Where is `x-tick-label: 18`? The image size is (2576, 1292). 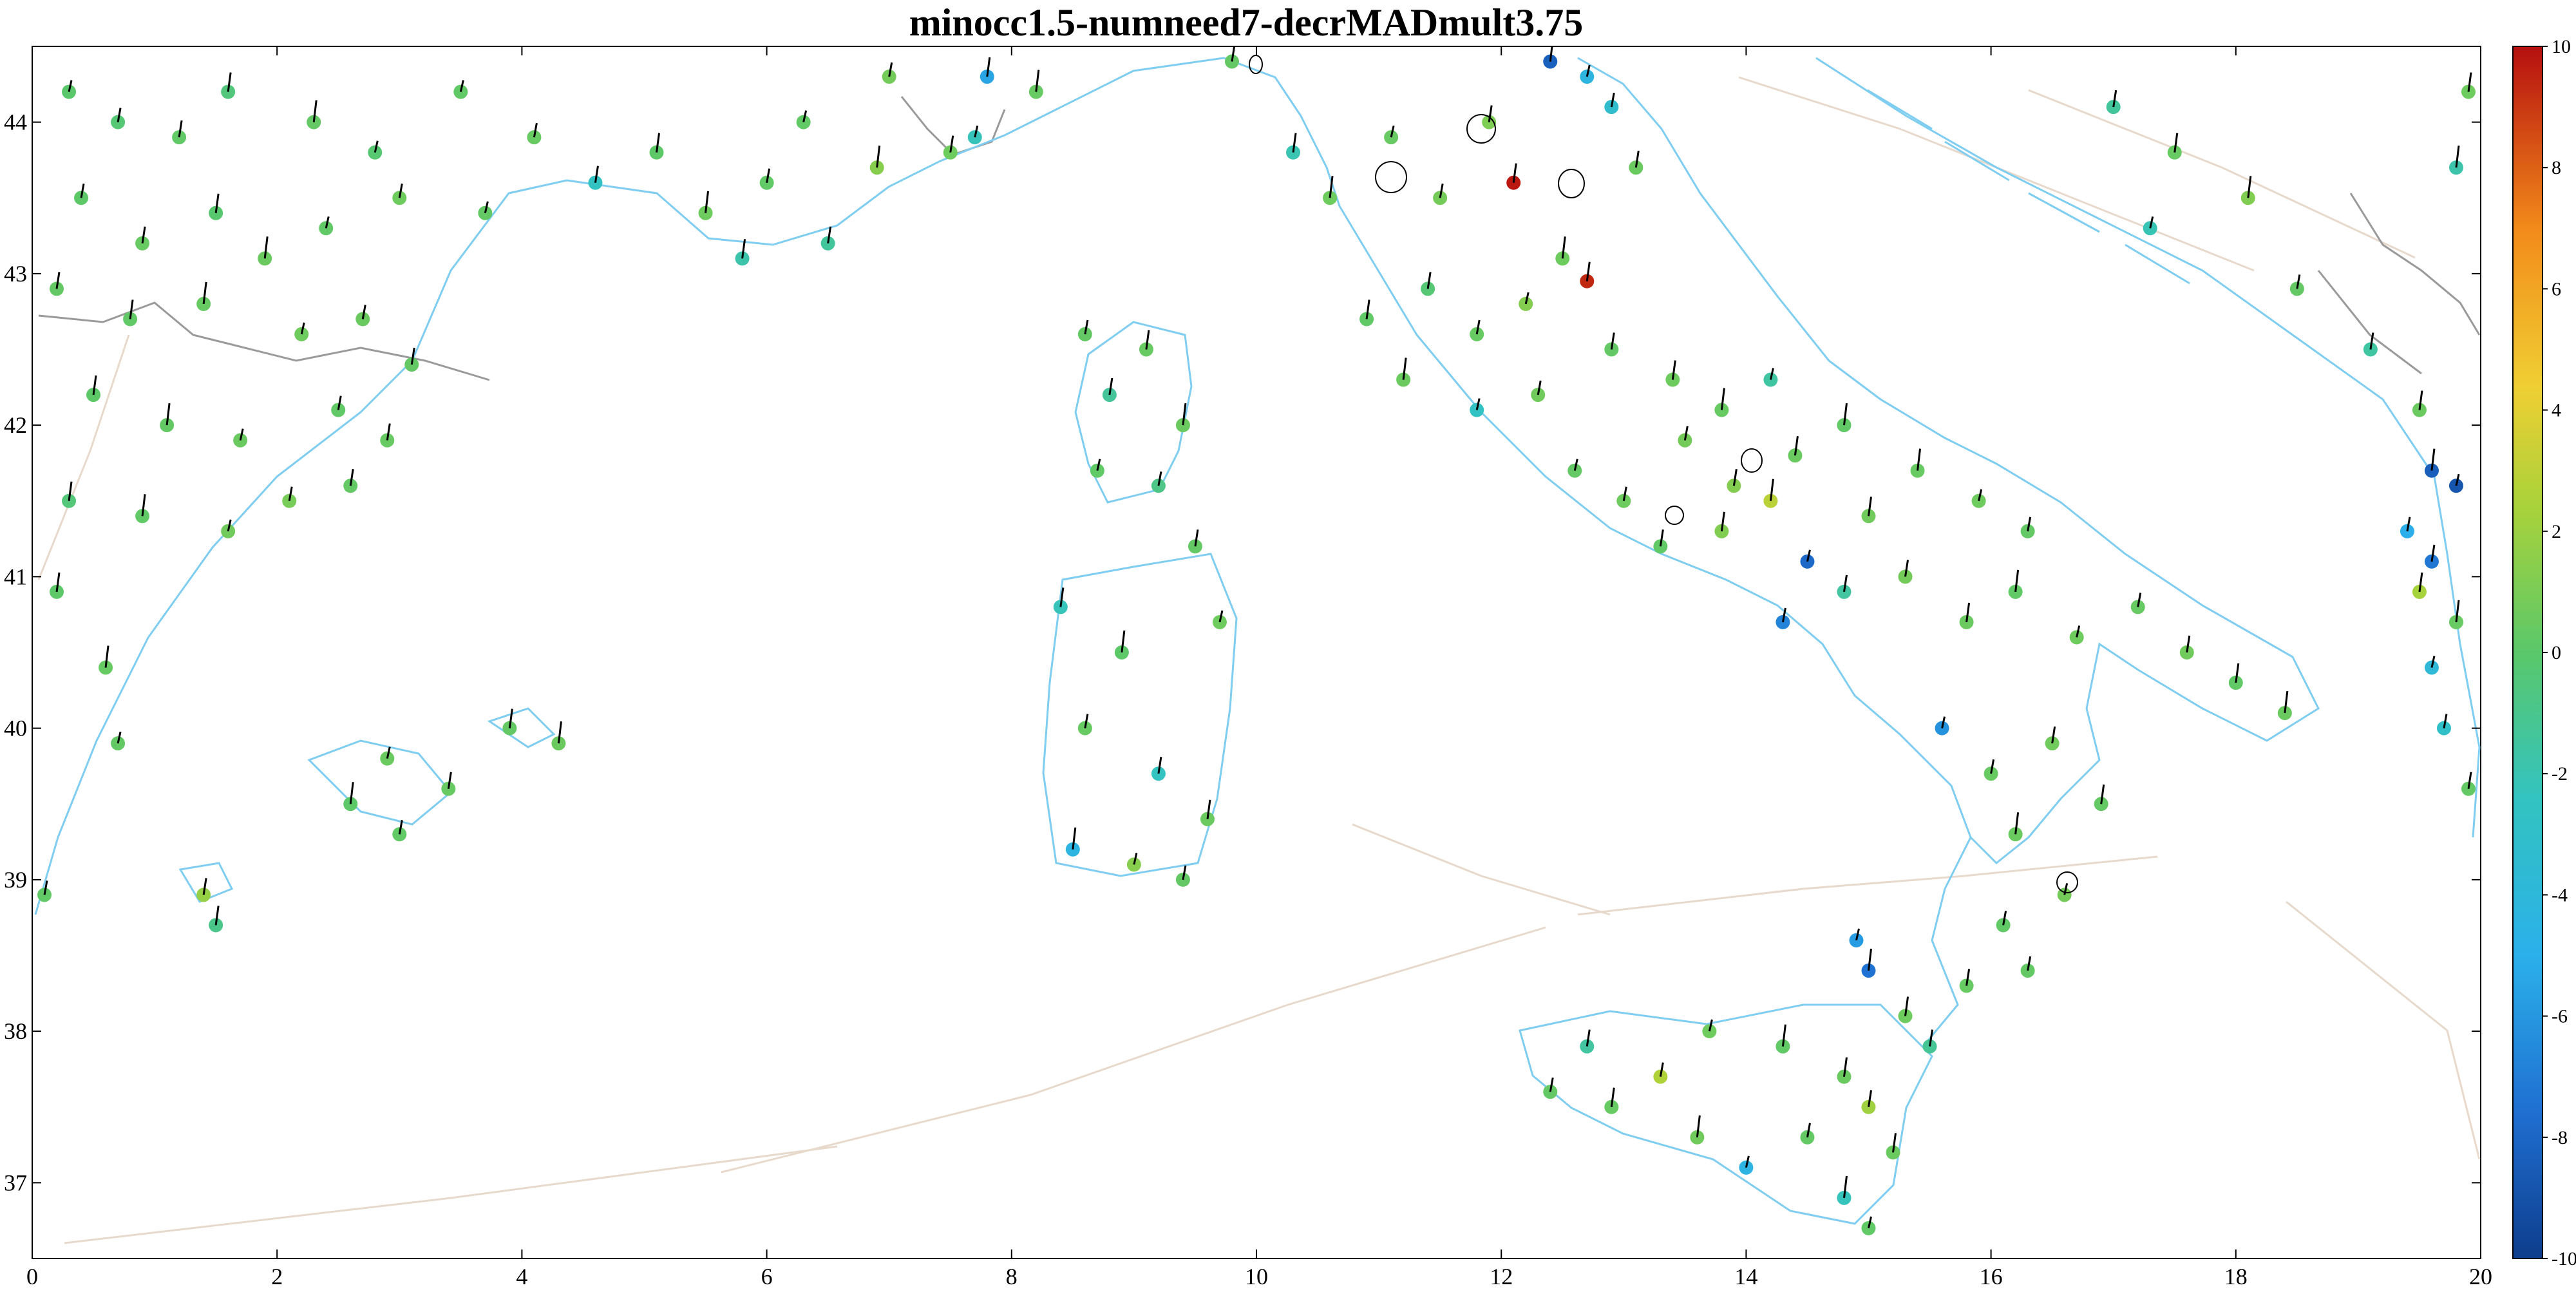
x-tick-label: 18 is located at coordinates (2236, 1276).